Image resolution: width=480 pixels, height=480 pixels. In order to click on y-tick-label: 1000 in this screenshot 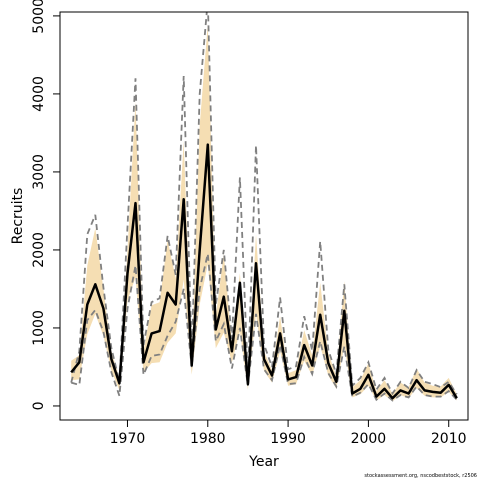, I will do `click(39, 328)`.